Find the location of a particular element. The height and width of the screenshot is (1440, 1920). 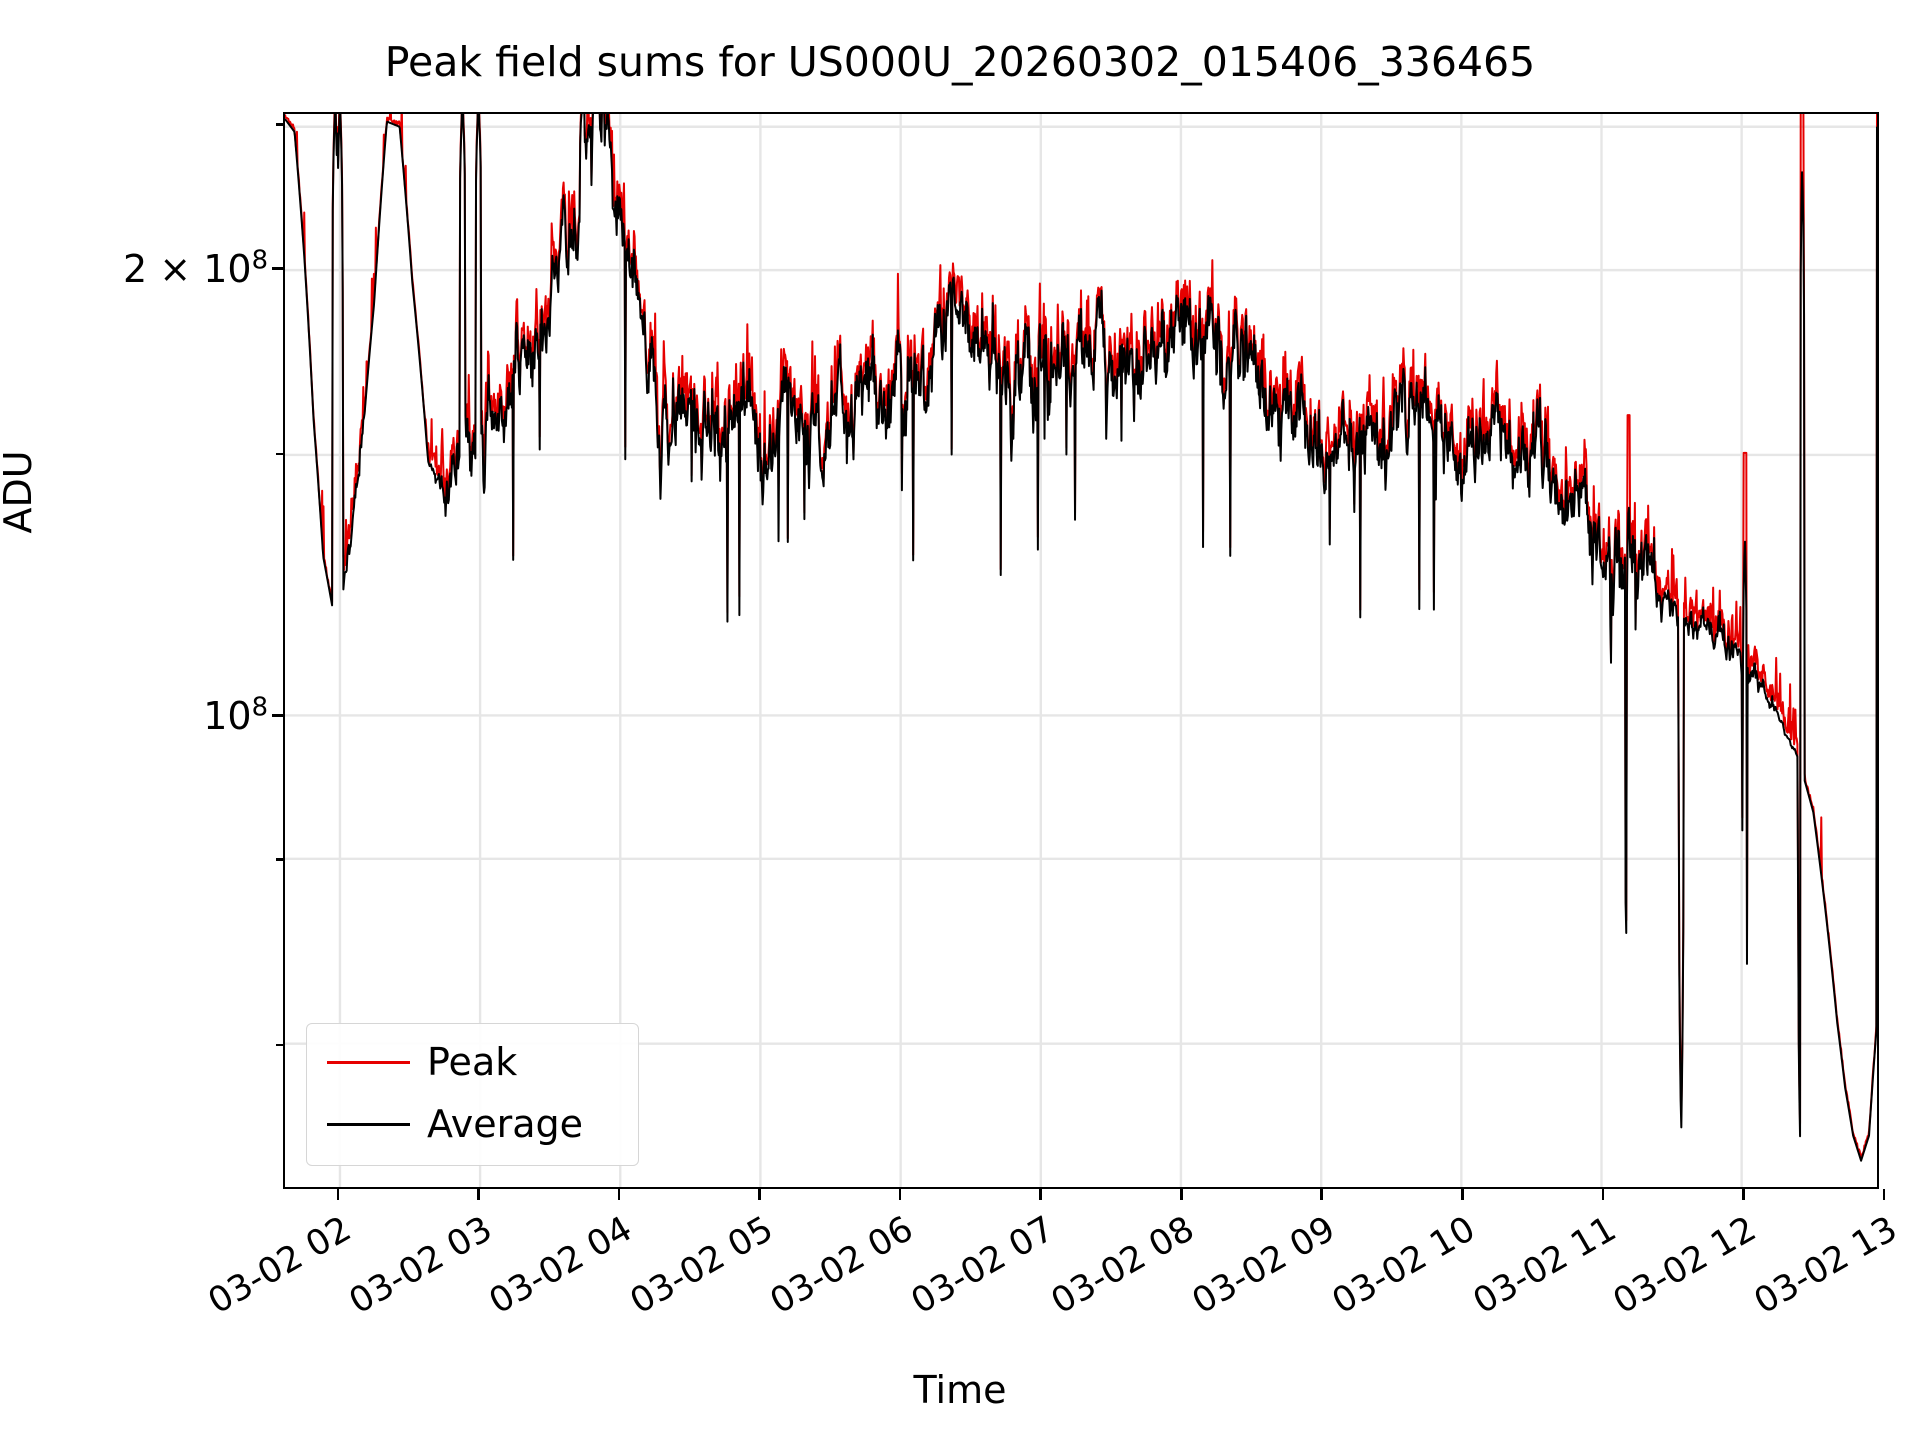

legend-item-peak: Peak is located at coordinates (472, 1062).